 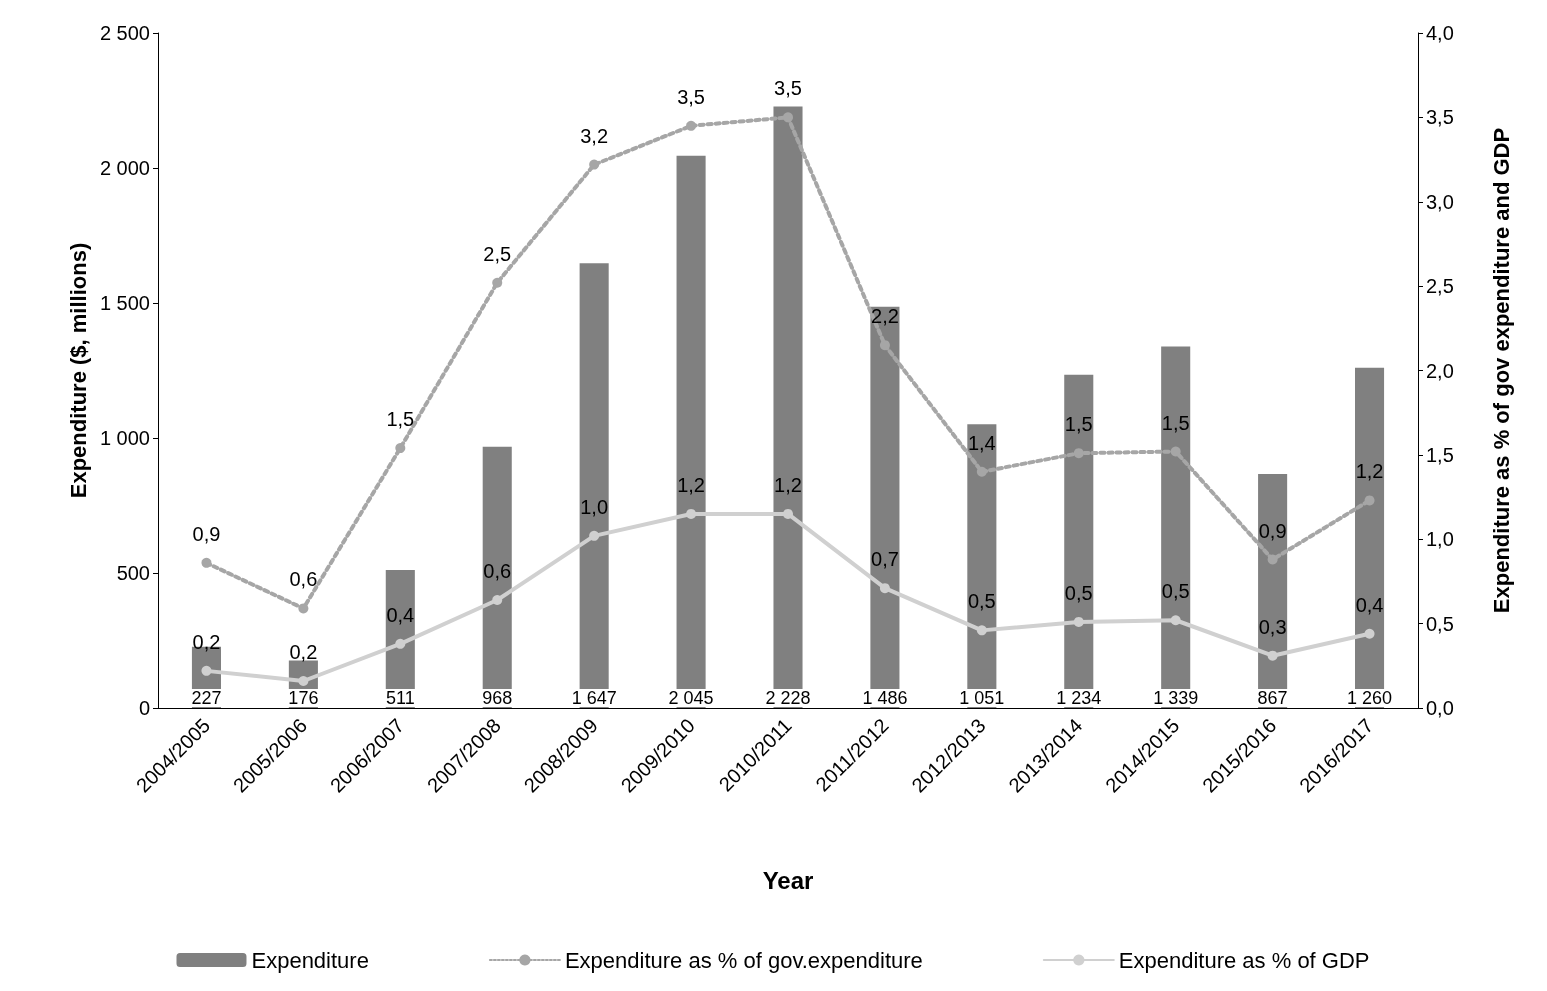 I want to click on data-label: 2 045, so click(x=691, y=698).